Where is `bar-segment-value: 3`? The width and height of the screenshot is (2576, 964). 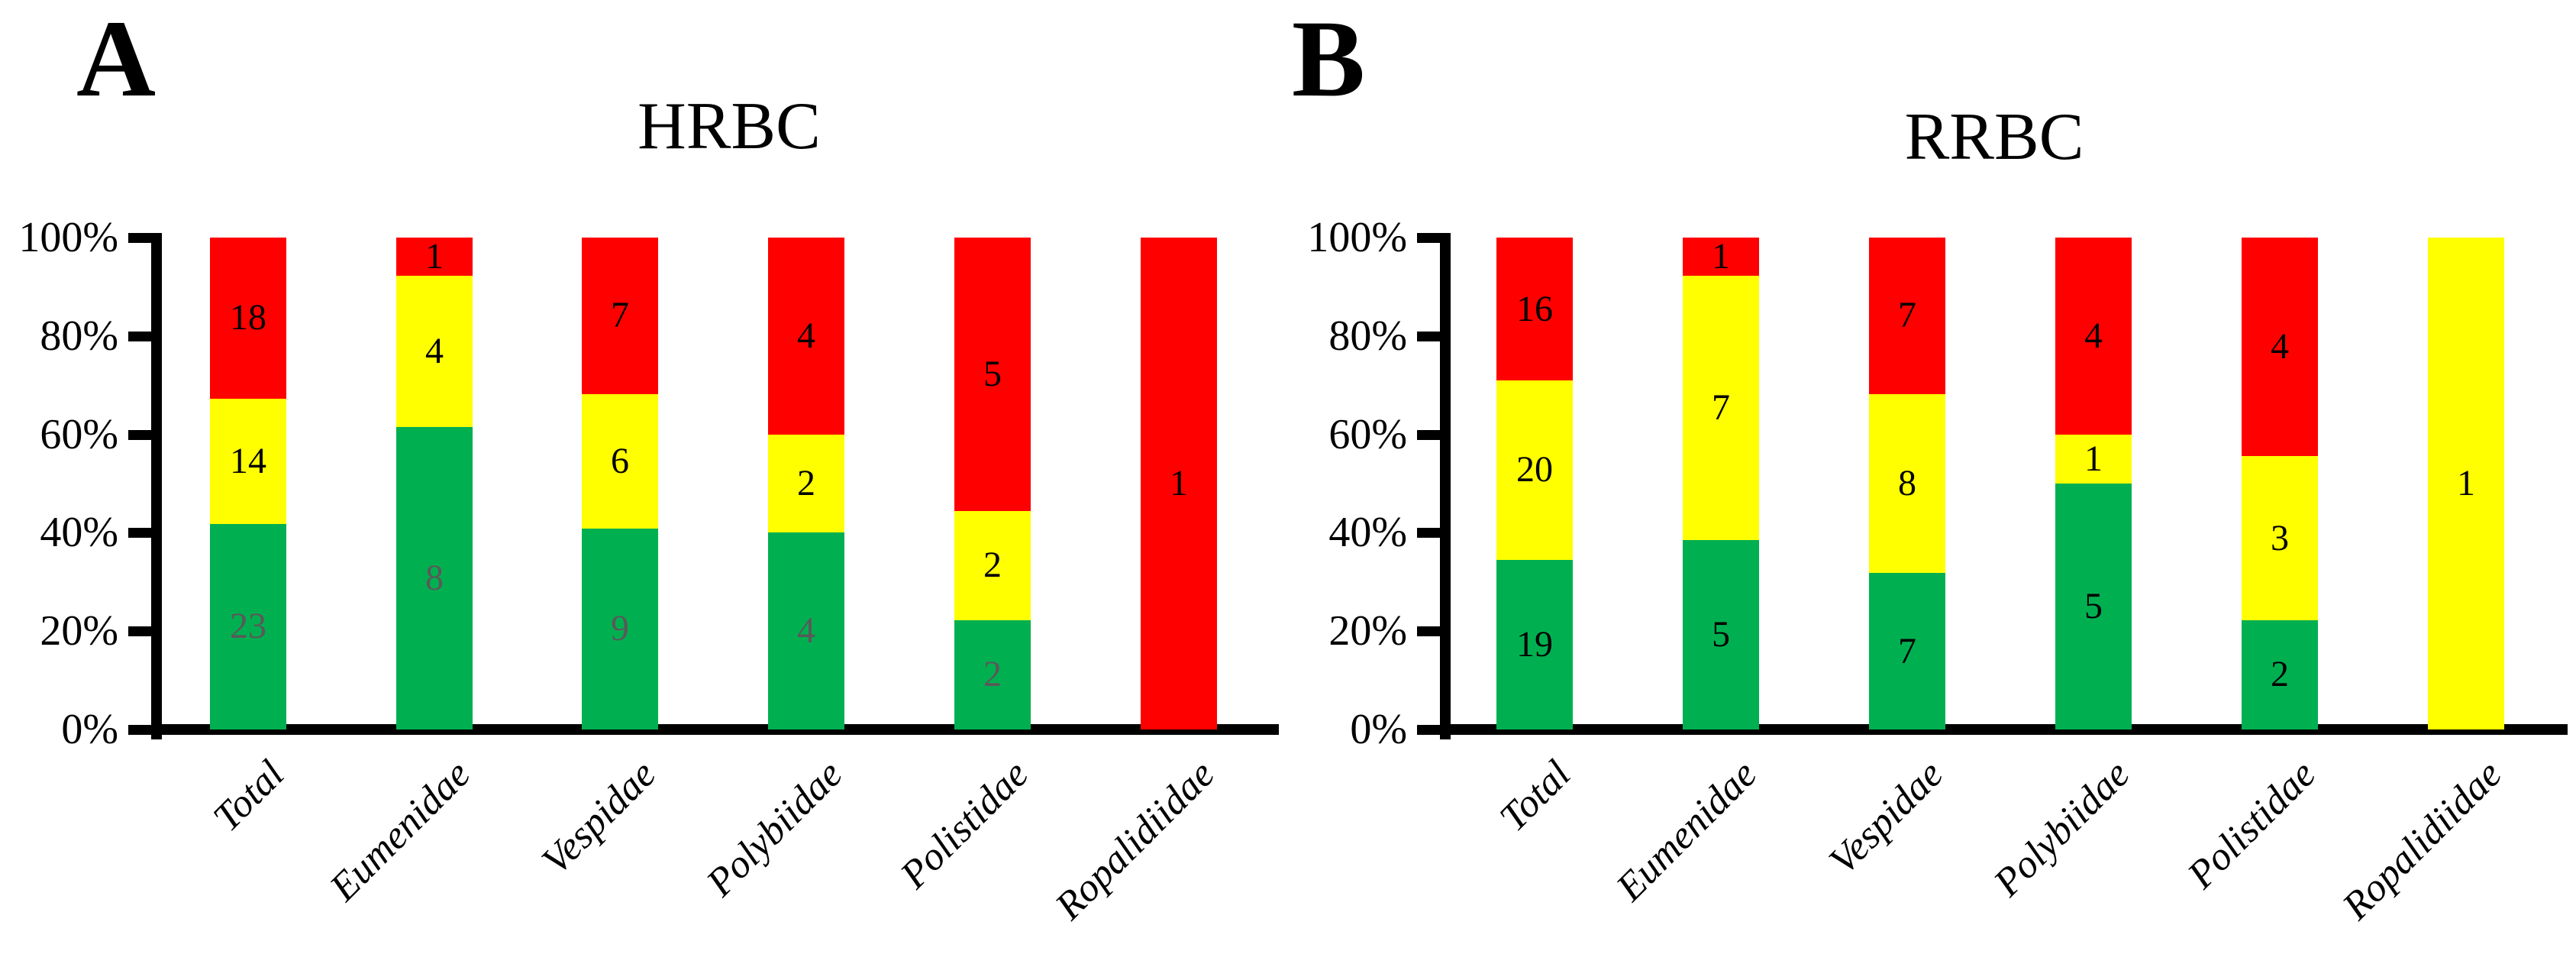
bar-segment-value: 3 is located at coordinates (2280, 537).